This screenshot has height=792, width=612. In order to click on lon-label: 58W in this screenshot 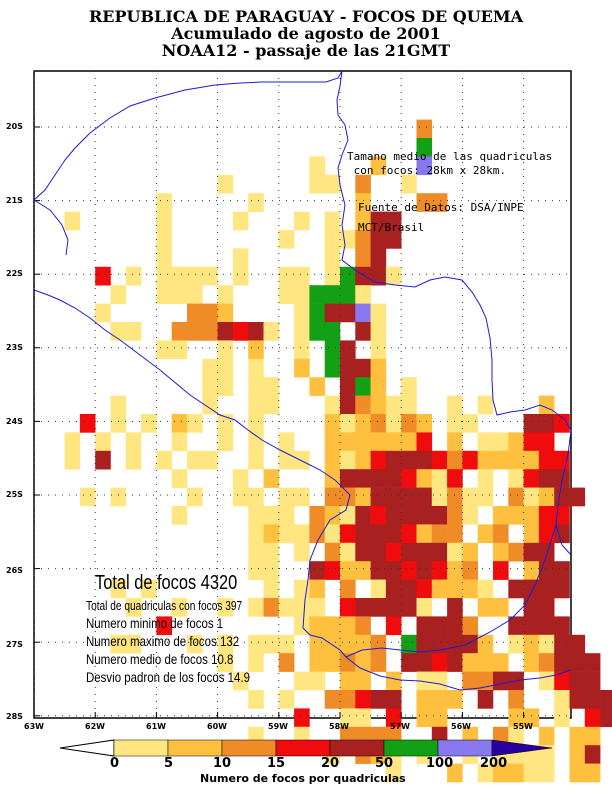, I will do `click(339, 726)`.